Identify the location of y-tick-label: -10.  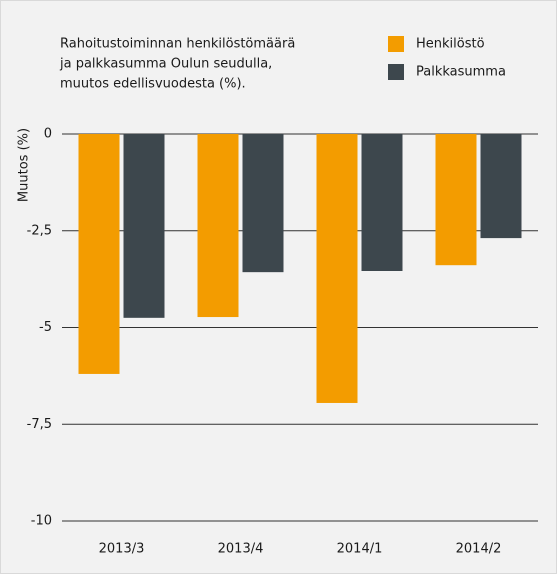
(41, 521).